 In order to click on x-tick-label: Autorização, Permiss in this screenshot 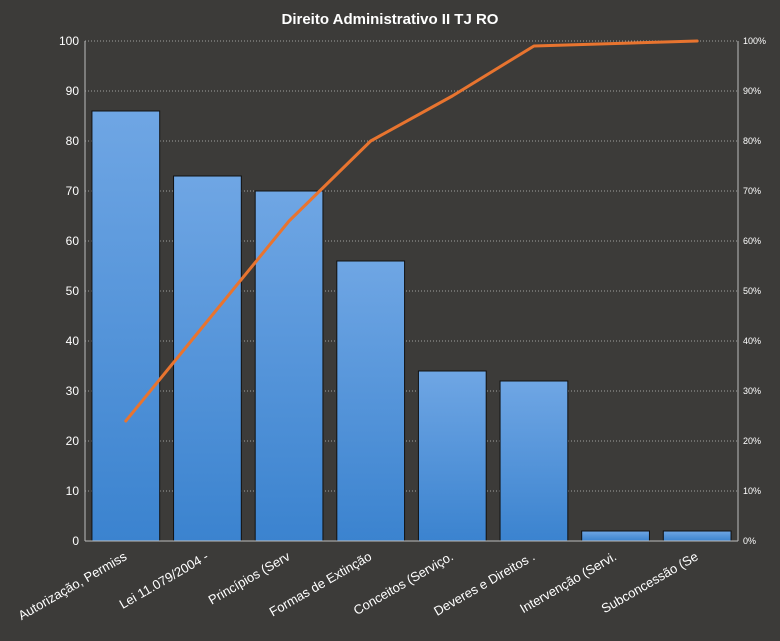, I will do `click(72, 585)`.